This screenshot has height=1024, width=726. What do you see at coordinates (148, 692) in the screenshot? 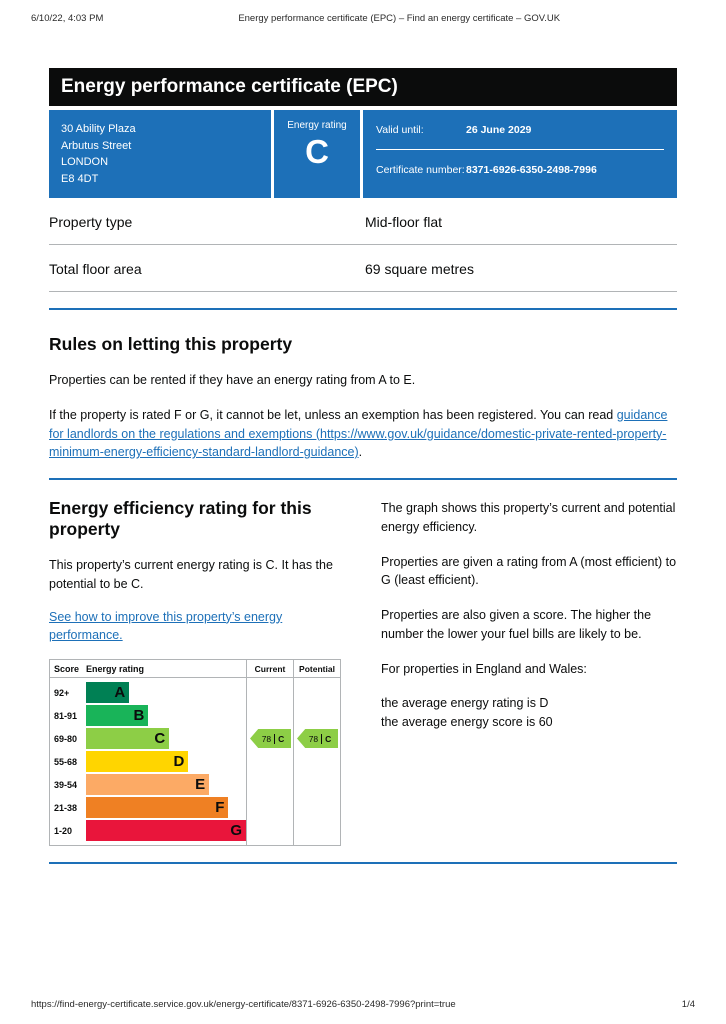
I see `rating-band-row: 92+ A` at bounding box center [148, 692].